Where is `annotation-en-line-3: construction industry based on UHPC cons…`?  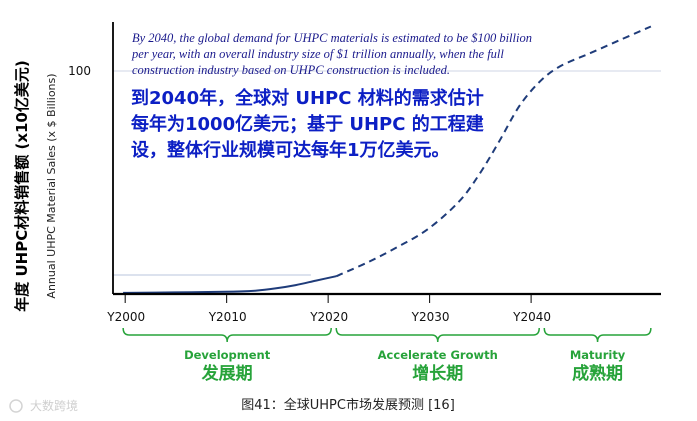
annotation-en-line-3: construction industry based on UHPC cons… is located at coordinates (291, 70).